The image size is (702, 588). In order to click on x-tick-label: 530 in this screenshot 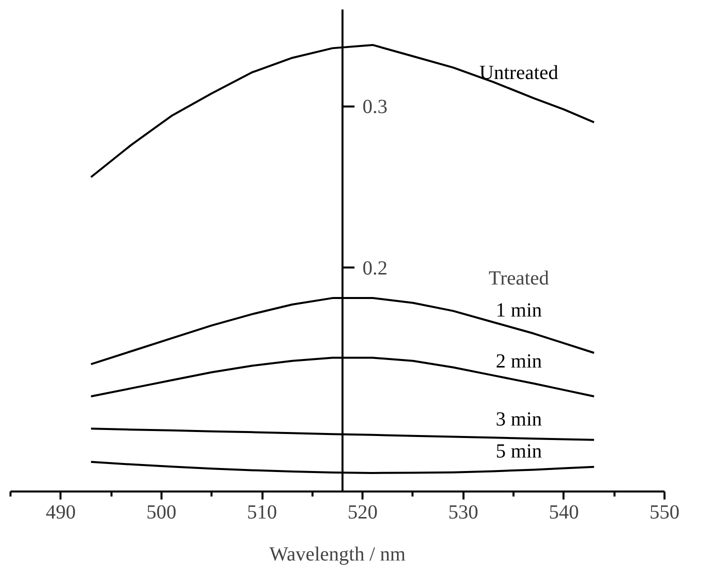, I will do `click(463, 513)`.